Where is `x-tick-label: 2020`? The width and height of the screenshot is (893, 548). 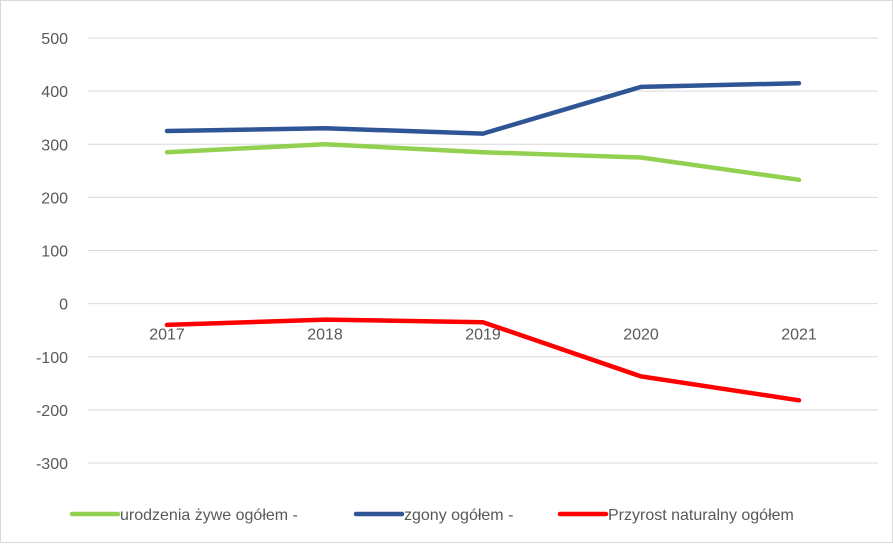 x-tick-label: 2020 is located at coordinates (641, 335).